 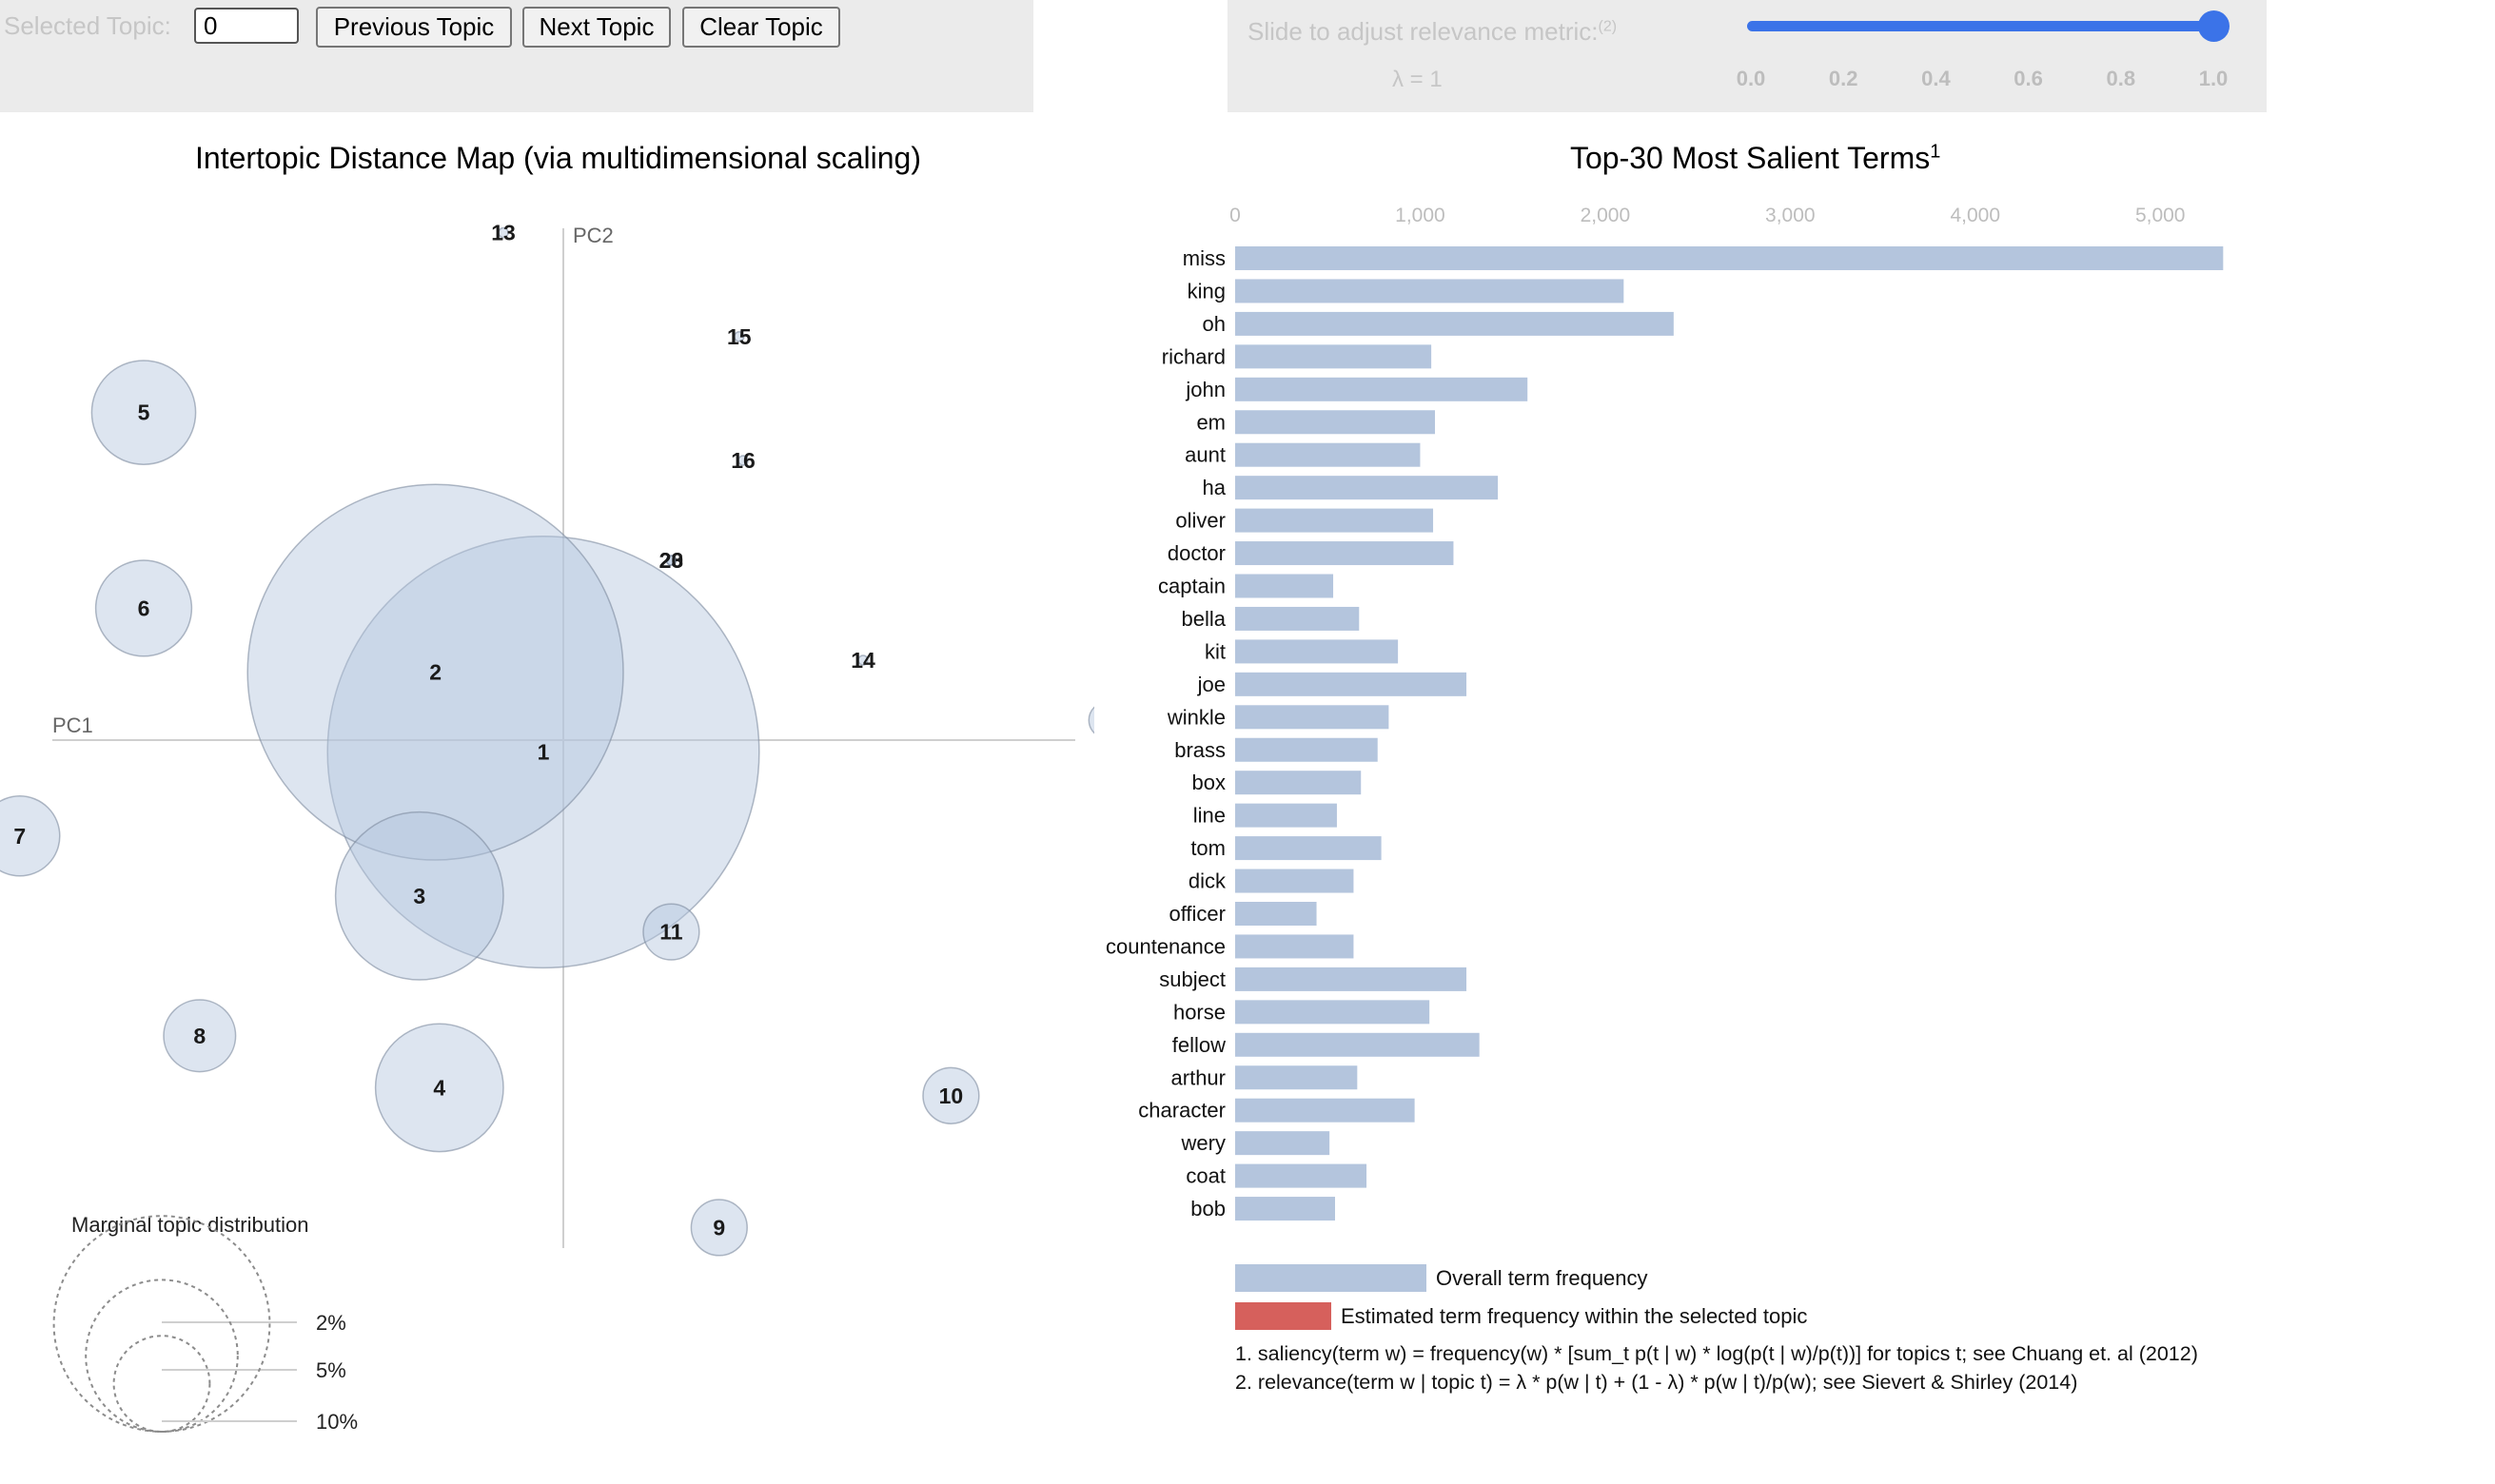 I want to click on topic-label: 1, so click(x=544, y=752).